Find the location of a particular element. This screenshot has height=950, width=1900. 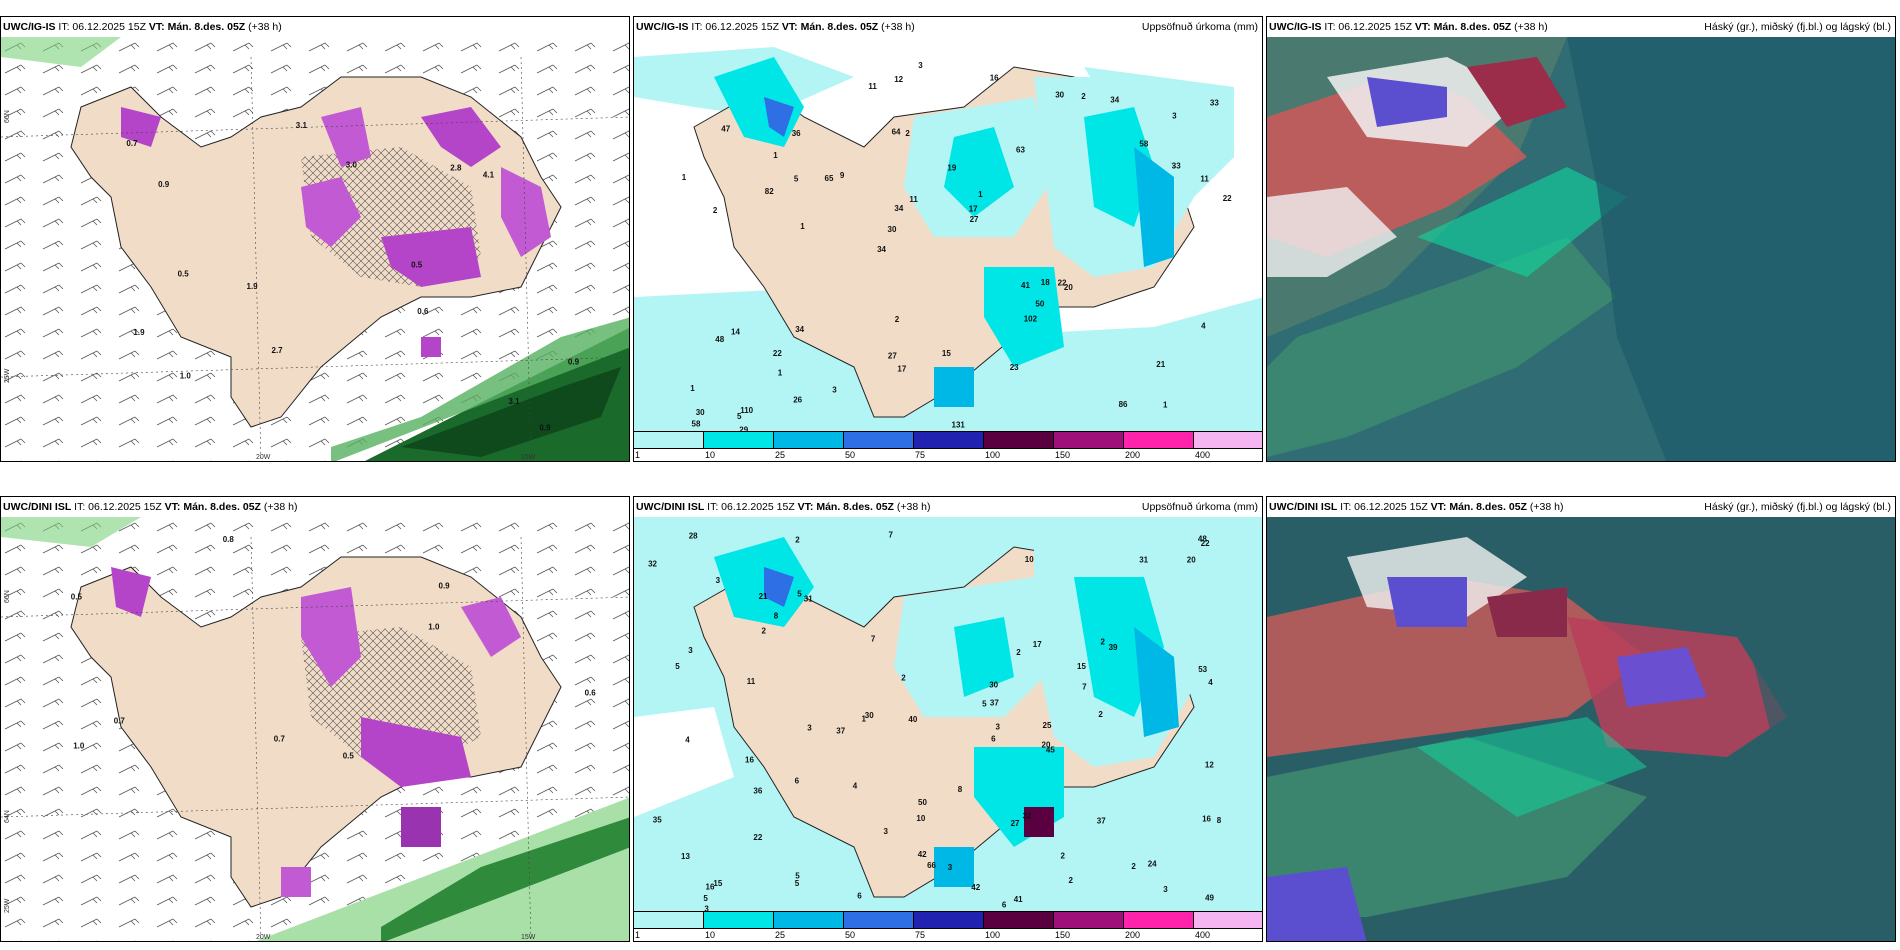

value-label: 4.1 is located at coordinates (489, 174).